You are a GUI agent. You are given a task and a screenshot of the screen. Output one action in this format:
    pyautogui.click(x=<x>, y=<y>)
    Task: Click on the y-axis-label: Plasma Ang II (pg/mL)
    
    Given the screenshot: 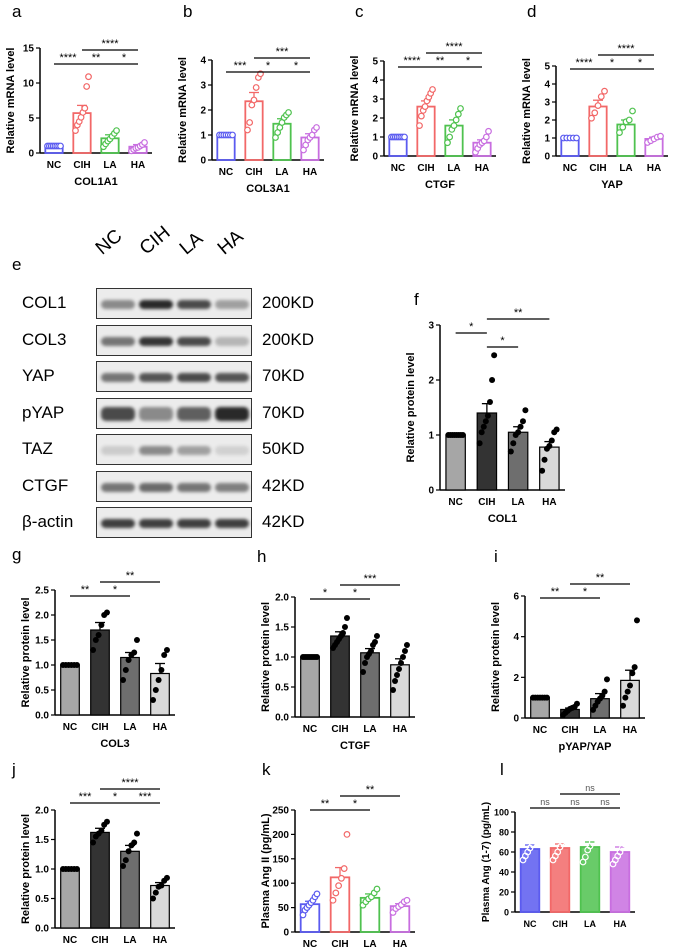 What is the action you would take?
    pyautogui.click(x=266, y=870)
    